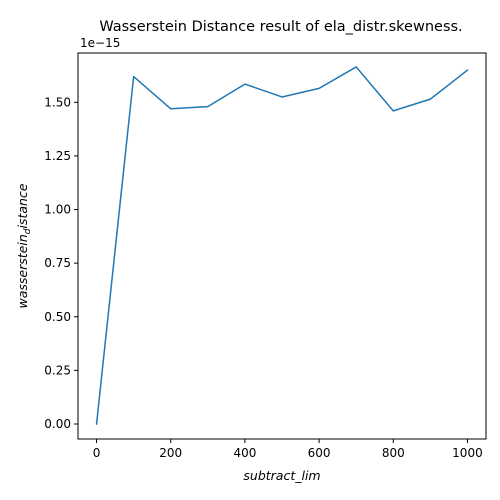  What do you see at coordinates (57, 263) in the screenshot?
I see `y-tick-label: 0.75` at bounding box center [57, 263].